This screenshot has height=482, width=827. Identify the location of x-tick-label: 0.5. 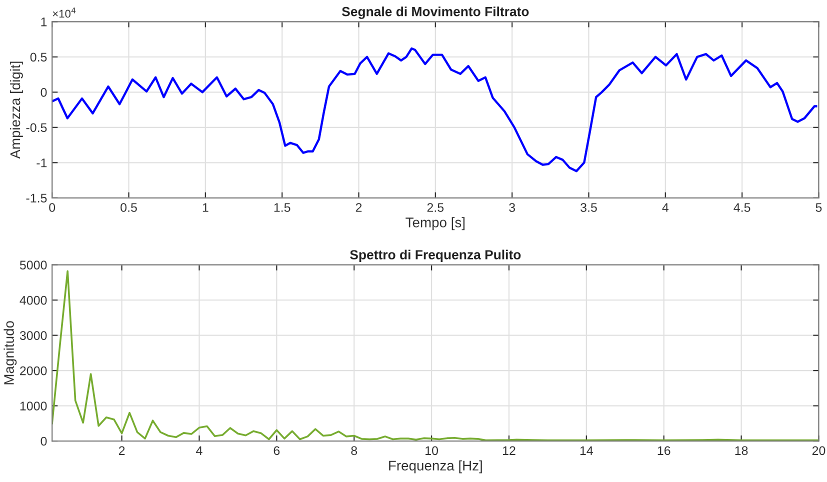
(128, 207).